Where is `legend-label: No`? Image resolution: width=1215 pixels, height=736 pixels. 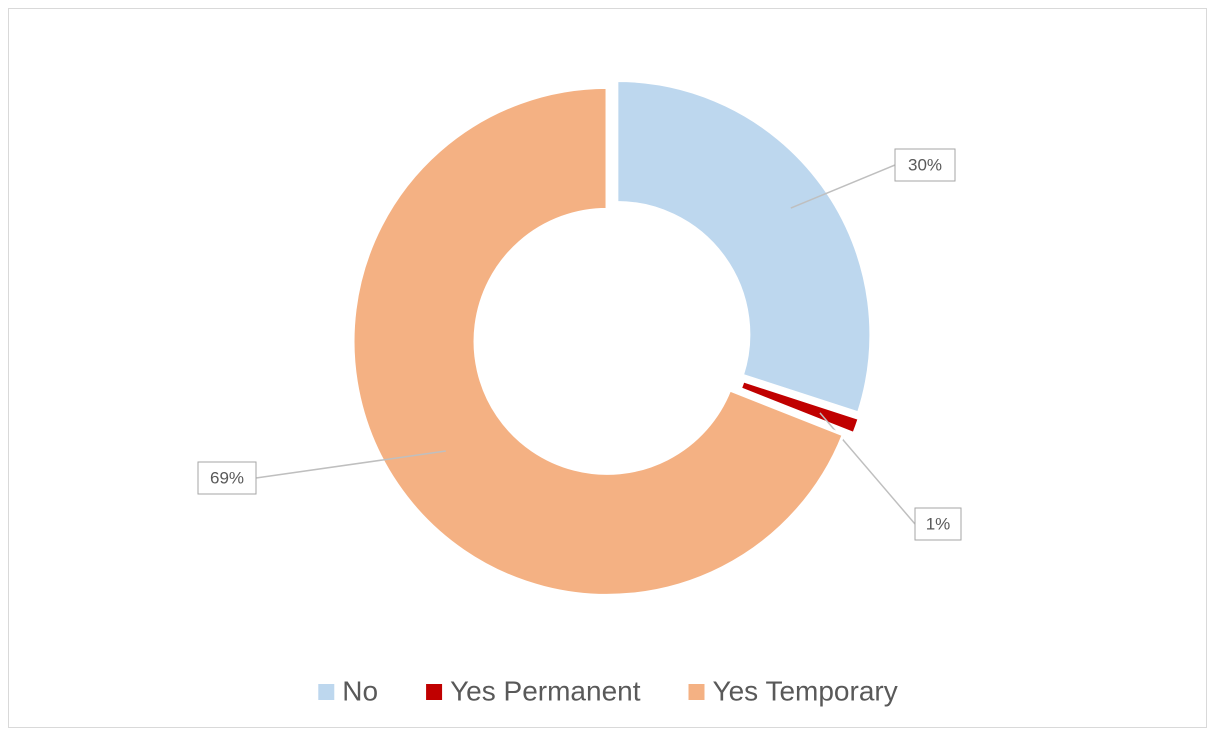
legend-label: No is located at coordinates (360, 690).